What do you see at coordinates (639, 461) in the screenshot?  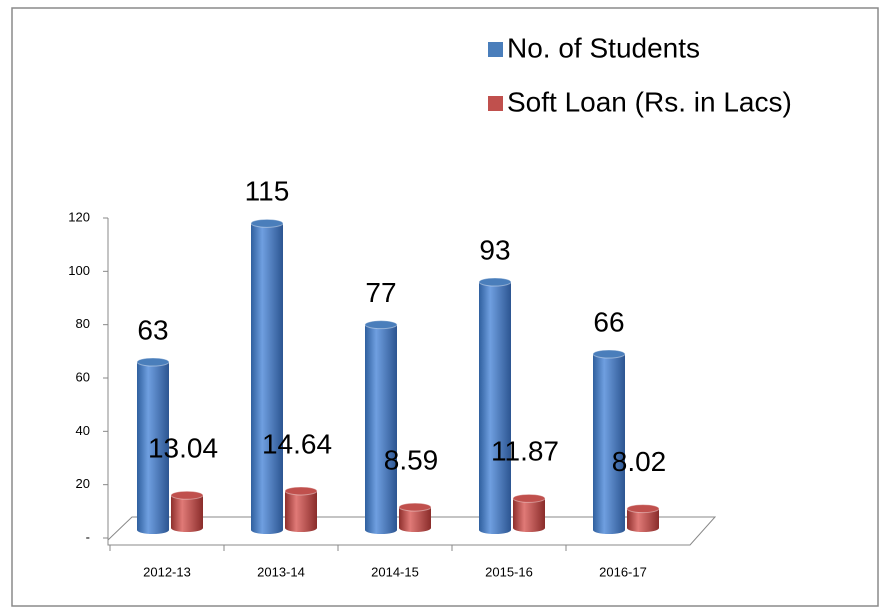 I see `value-label: 8.02` at bounding box center [639, 461].